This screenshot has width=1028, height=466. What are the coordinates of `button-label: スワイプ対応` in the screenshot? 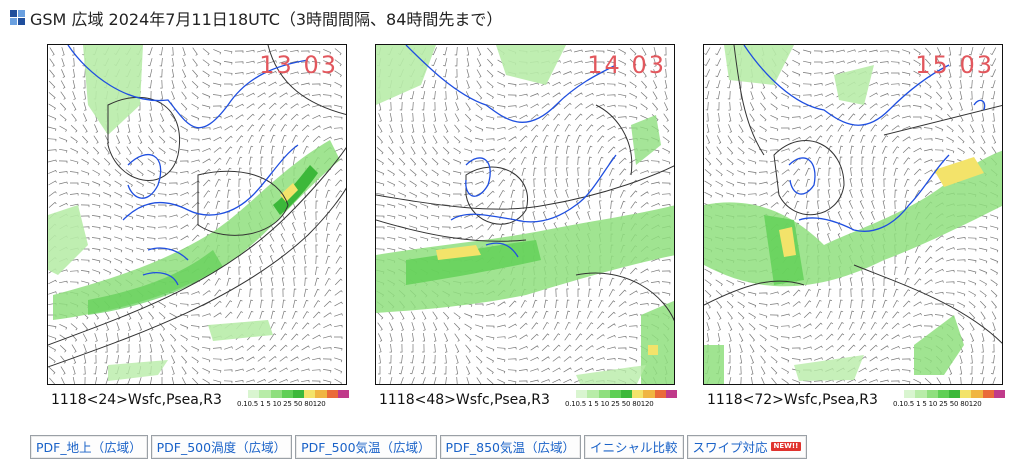 It's located at (730, 447).